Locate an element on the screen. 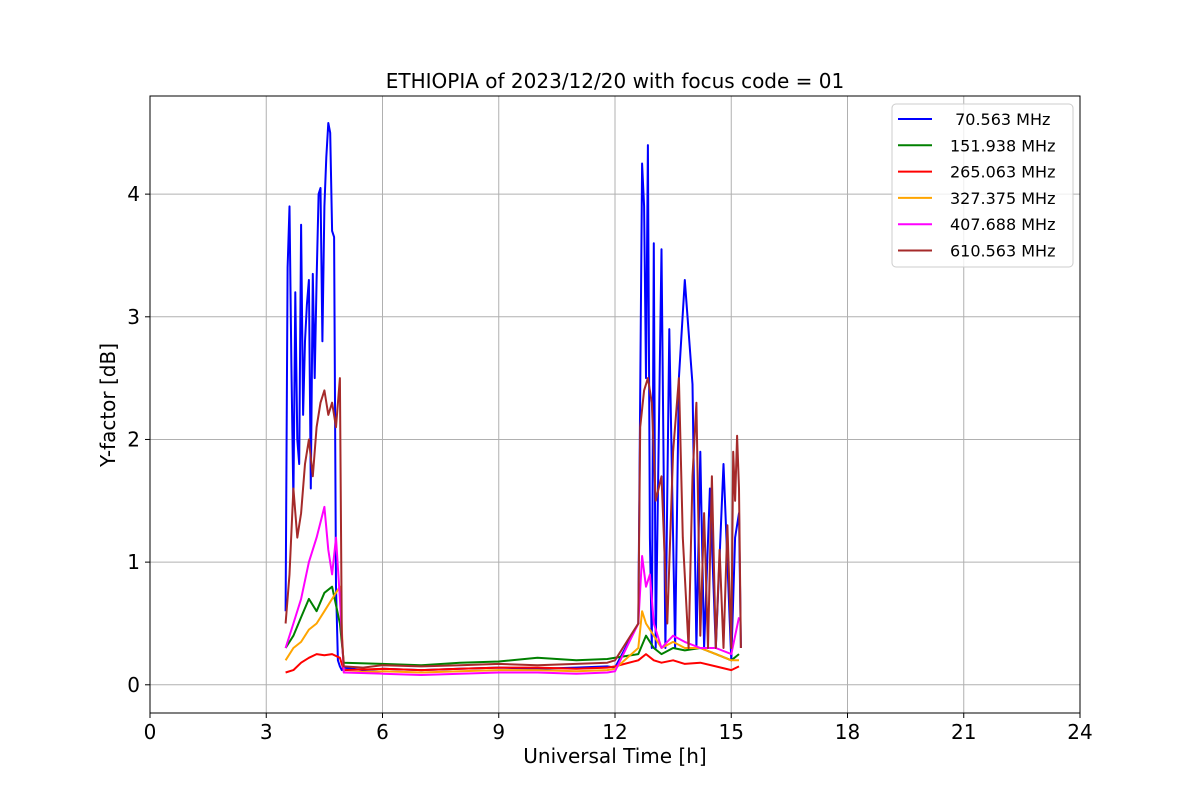 The image size is (1200, 800). legend-label-1: 70.563 MHz is located at coordinates (1000, 119).